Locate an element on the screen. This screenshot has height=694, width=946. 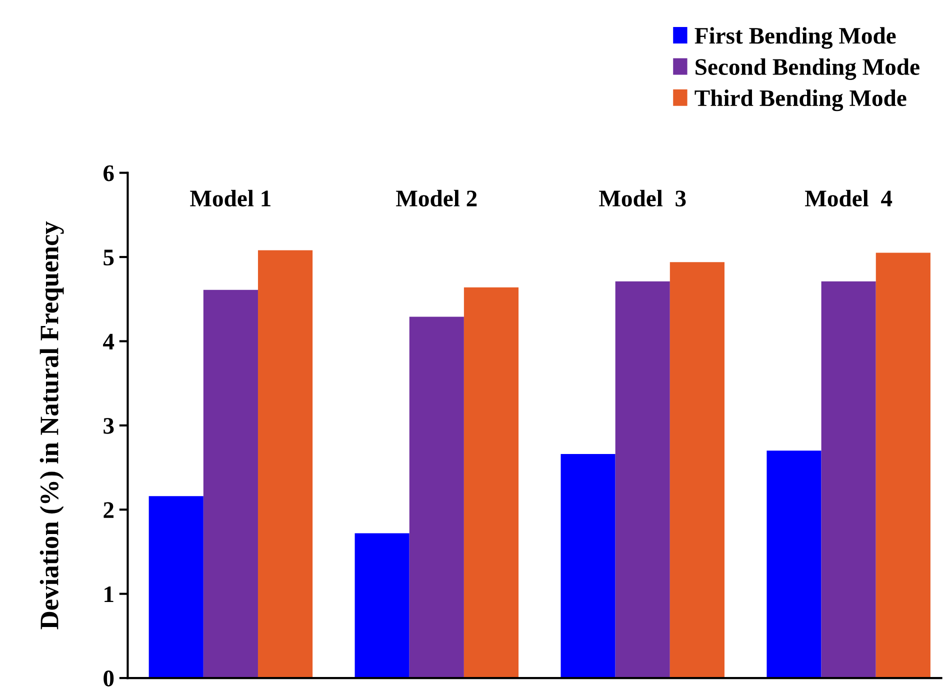
y-tick-label: 6 is located at coordinates (109, 173).